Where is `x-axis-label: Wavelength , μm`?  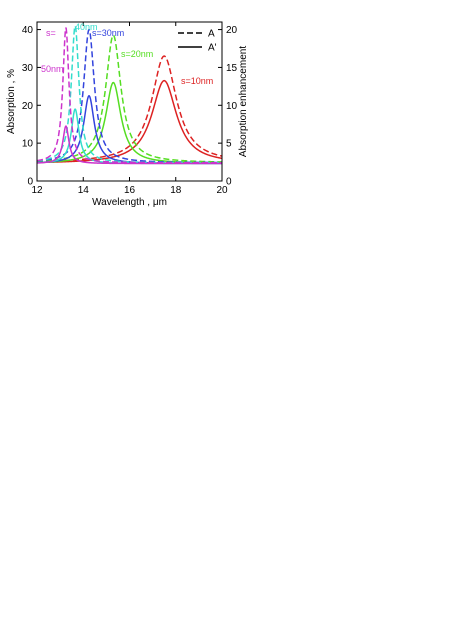 x-axis-label: Wavelength , μm is located at coordinates (129, 202).